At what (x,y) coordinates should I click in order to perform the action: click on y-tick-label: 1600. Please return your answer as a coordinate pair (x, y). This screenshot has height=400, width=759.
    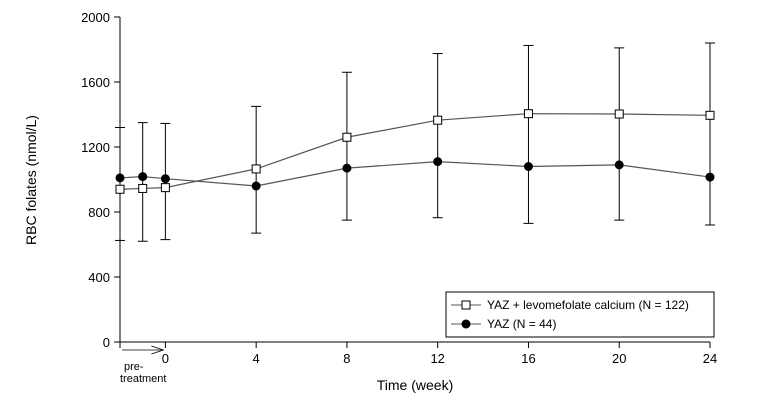
    Looking at the image, I should click on (95, 82).